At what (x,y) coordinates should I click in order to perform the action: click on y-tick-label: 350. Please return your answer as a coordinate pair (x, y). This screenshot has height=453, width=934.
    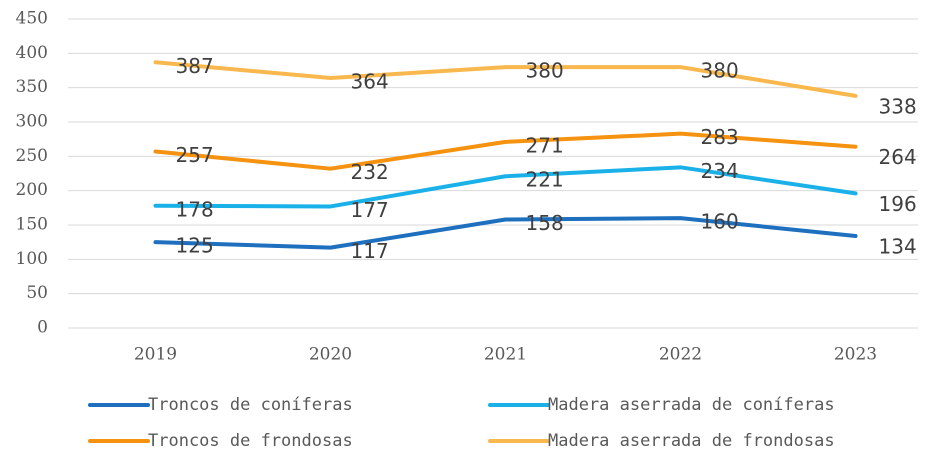
    Looking at the image, I should click on (32, 87).